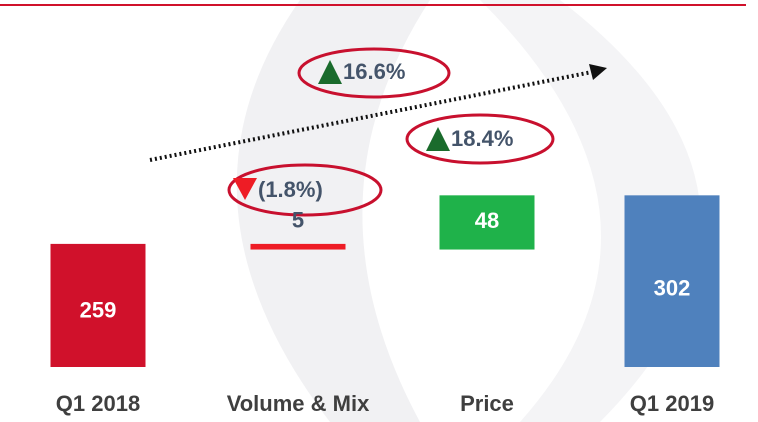 Image resolution: width=758 pixels, height=422 pixels. Describe the element at coordinates (245, 189) in the screenshot. I see `down-triangle` at that location.